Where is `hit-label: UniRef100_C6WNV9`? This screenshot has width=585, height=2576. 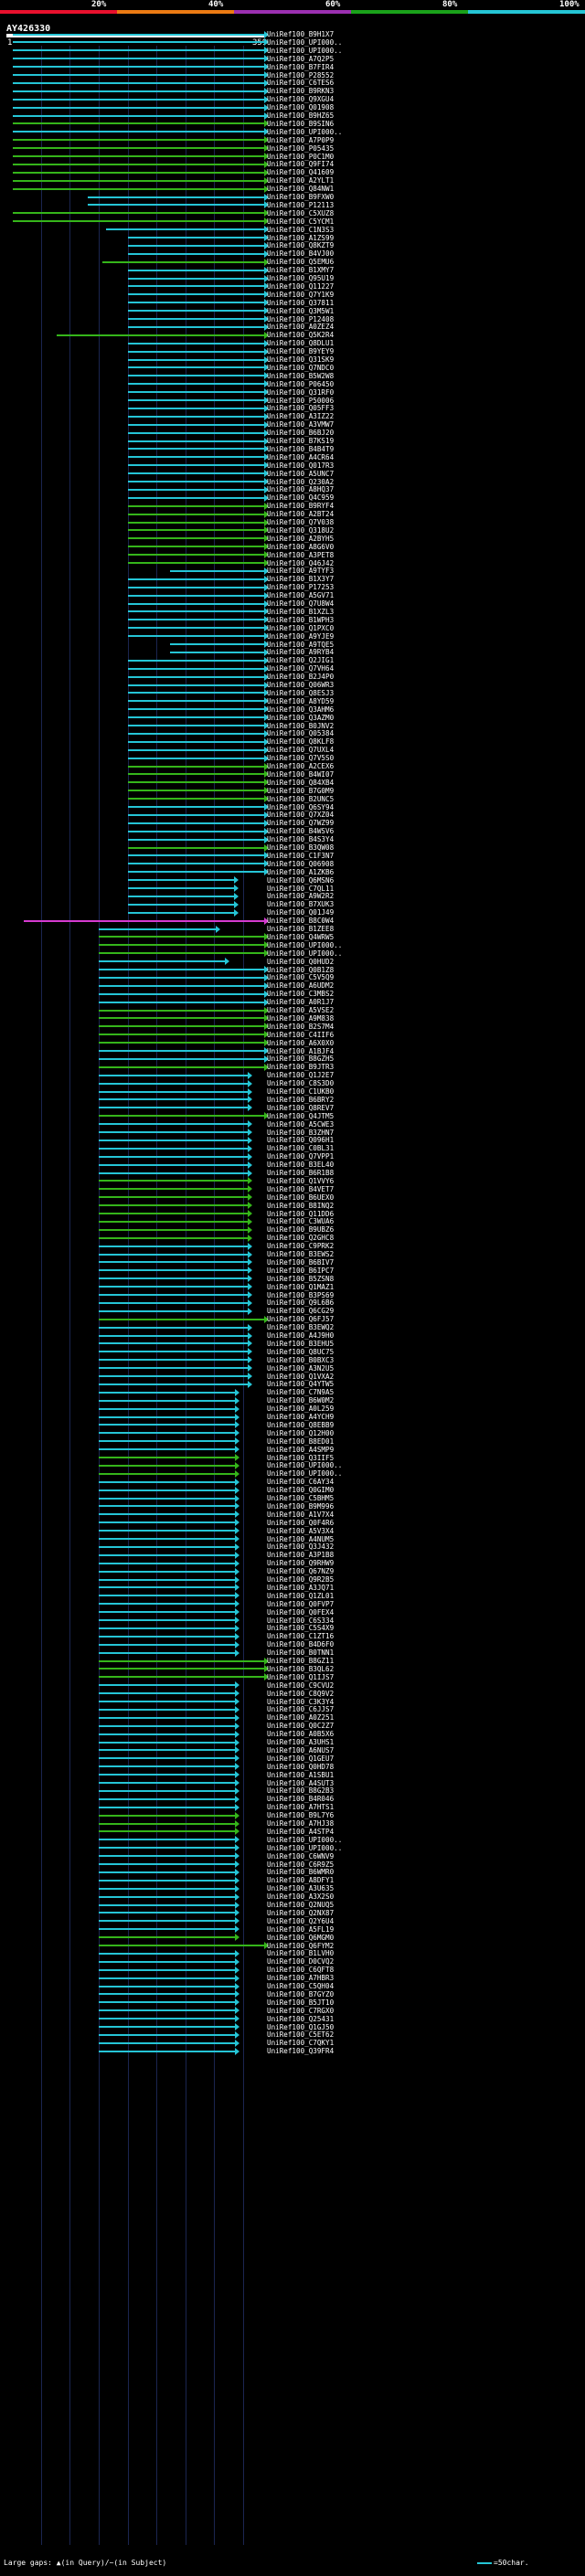 hit-label: UniRef100_C6WNV9 is located at coordinates (301, 1855).